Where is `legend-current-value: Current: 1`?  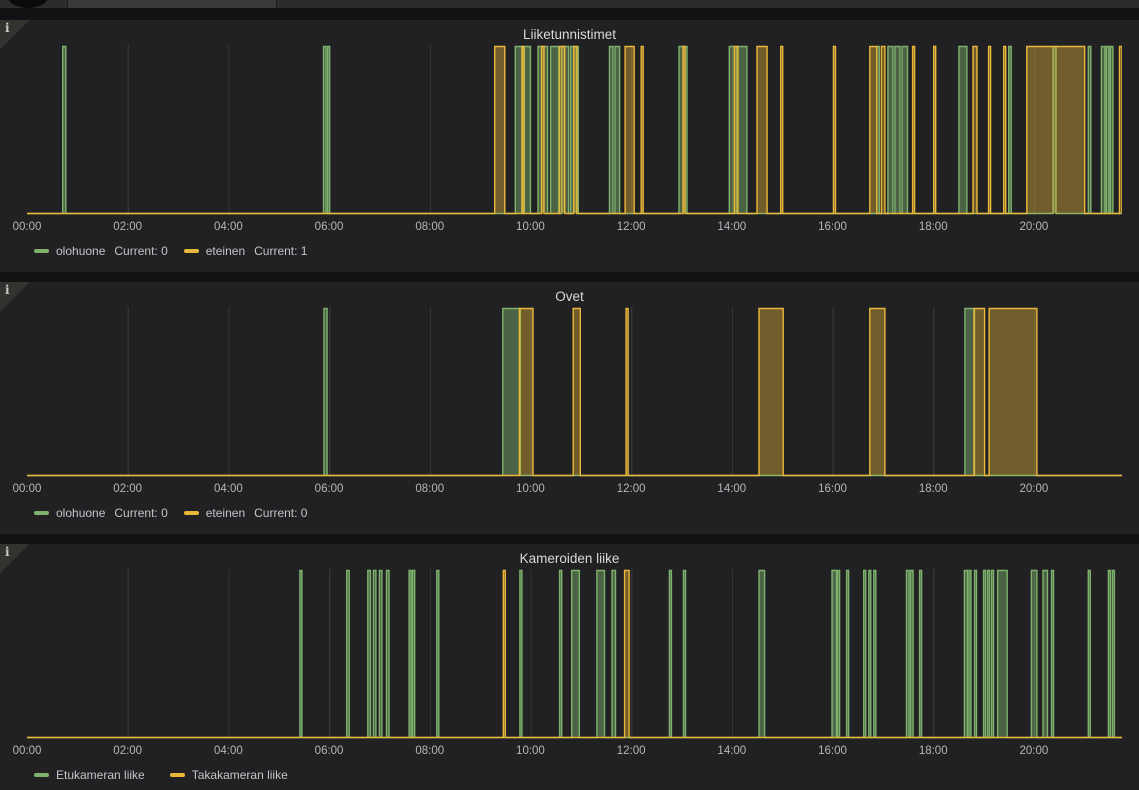
legend-current-value: Current: 1 is located at coordinates (281, 251).